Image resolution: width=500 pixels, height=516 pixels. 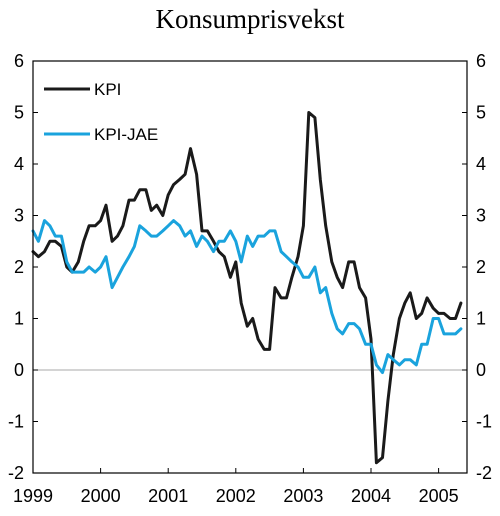 What do you see at coordinates (236, 496) in the screenshot?
I see `x-tick-label: 2002` at bounding box center [236, 496].